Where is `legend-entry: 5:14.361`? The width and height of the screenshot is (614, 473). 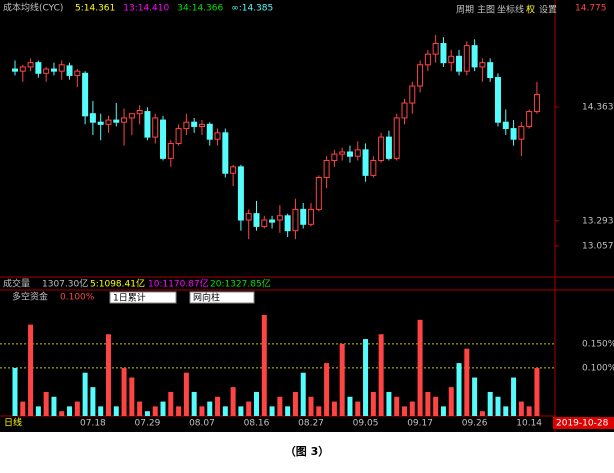 legend-entry: 5:14.361 is located at coordinates (95, 9).